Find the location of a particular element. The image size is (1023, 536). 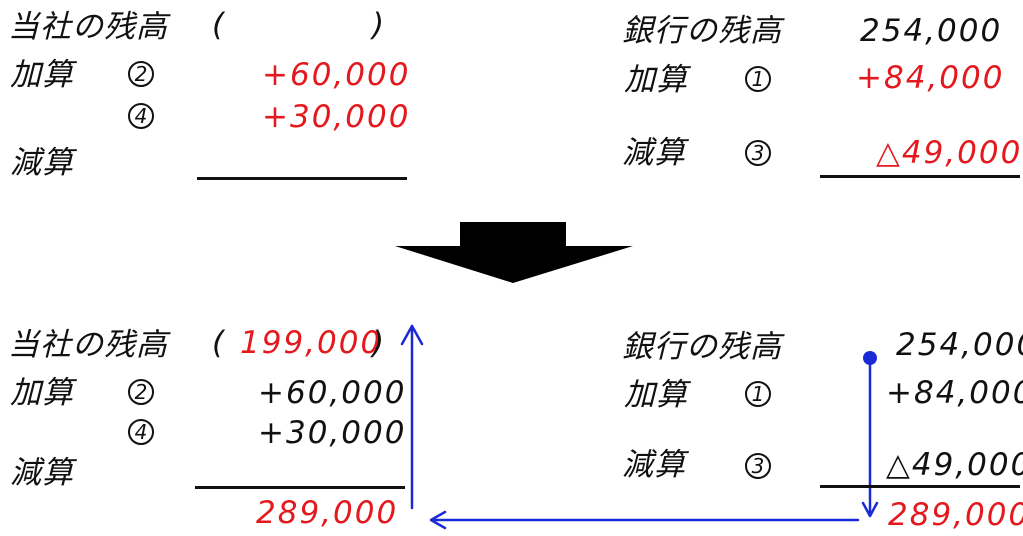

bottom-company-sub-label: 減算 is located at coordinates (42, 473).